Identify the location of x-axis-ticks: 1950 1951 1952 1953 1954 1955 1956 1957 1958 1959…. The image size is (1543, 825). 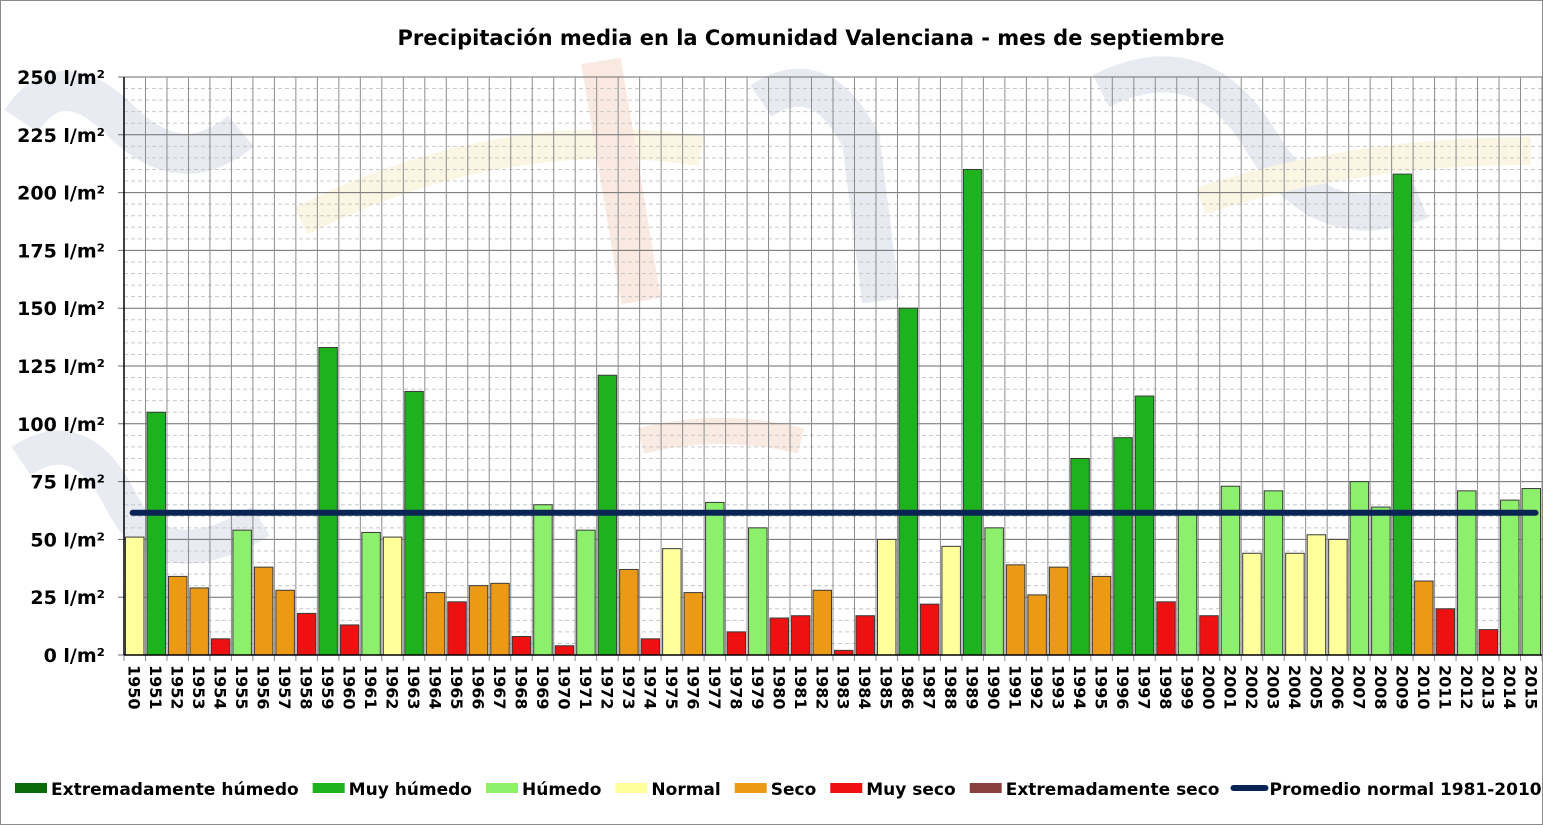
(833, 687).